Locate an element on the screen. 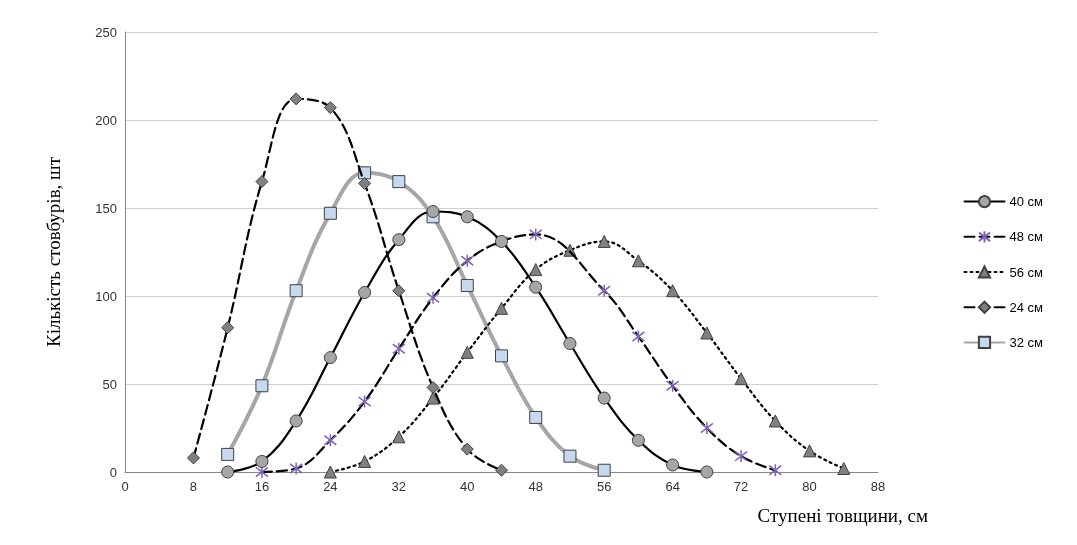 Image resolution: width=1077 pixels, height=545 pixels. x-tick-label: 64 is located at coordinates (672, 486).